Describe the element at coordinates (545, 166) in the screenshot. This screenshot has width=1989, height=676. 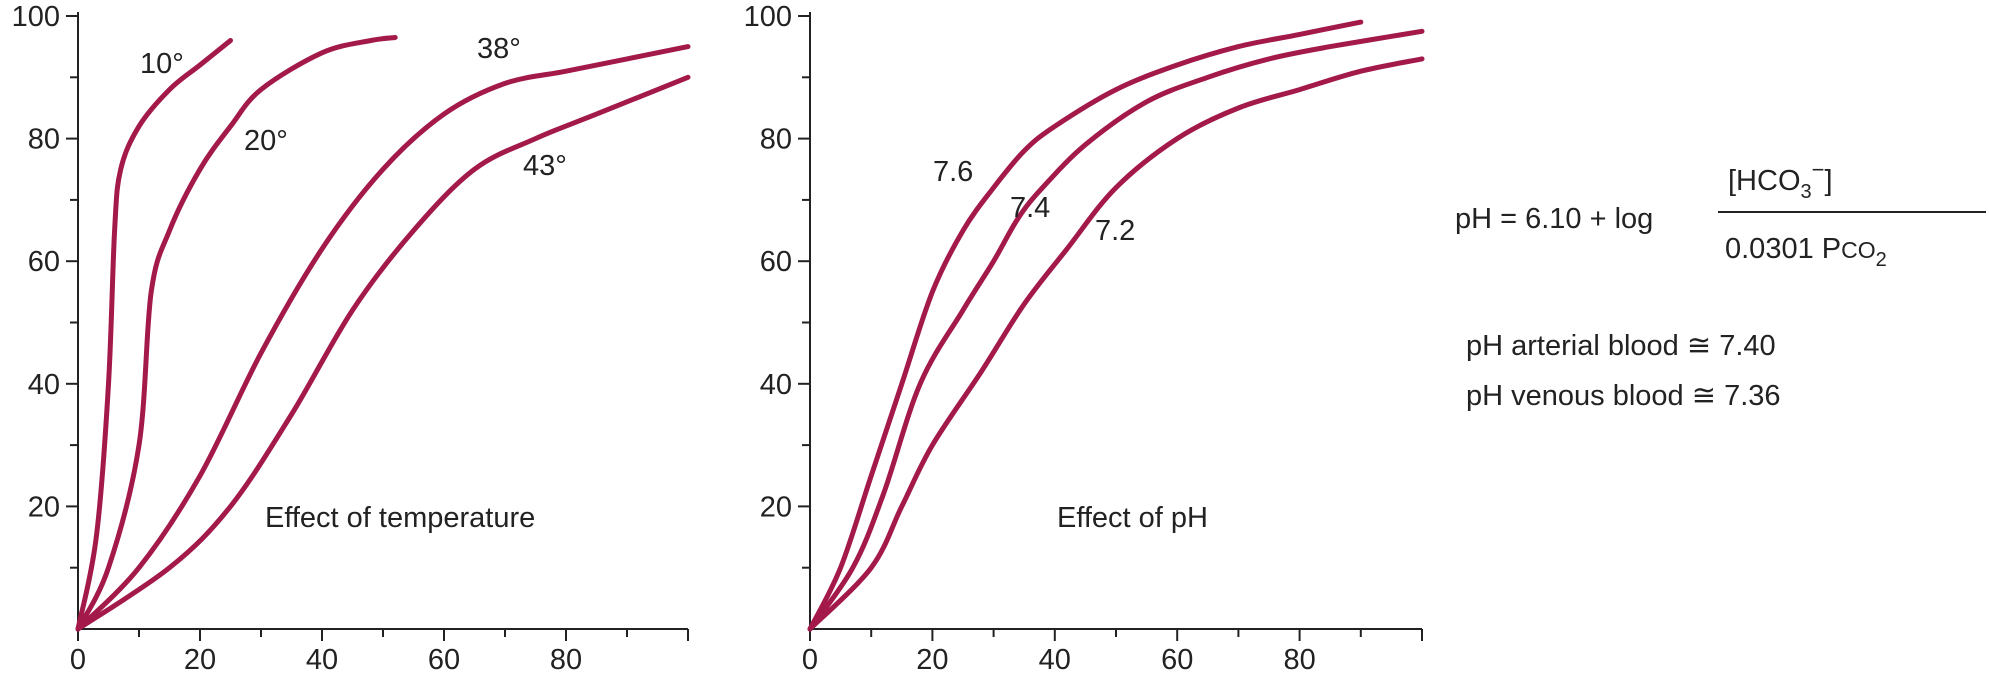
I see `temperature-curve-label: 43°` at that location.